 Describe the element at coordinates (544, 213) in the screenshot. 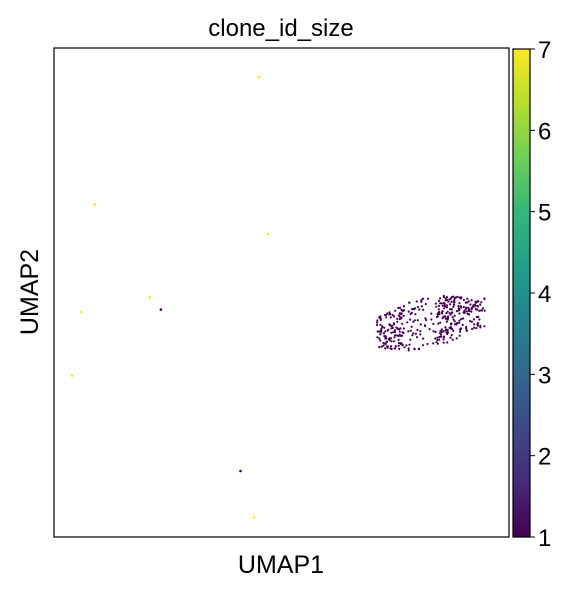

I see `colorbar-tick-label: 5` at that location.